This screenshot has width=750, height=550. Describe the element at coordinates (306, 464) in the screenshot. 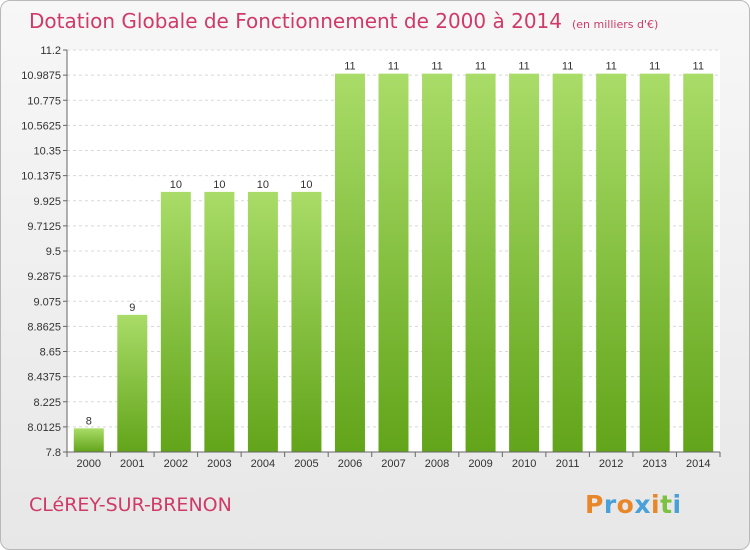

I see `x-tick-label: 2005` at that location.